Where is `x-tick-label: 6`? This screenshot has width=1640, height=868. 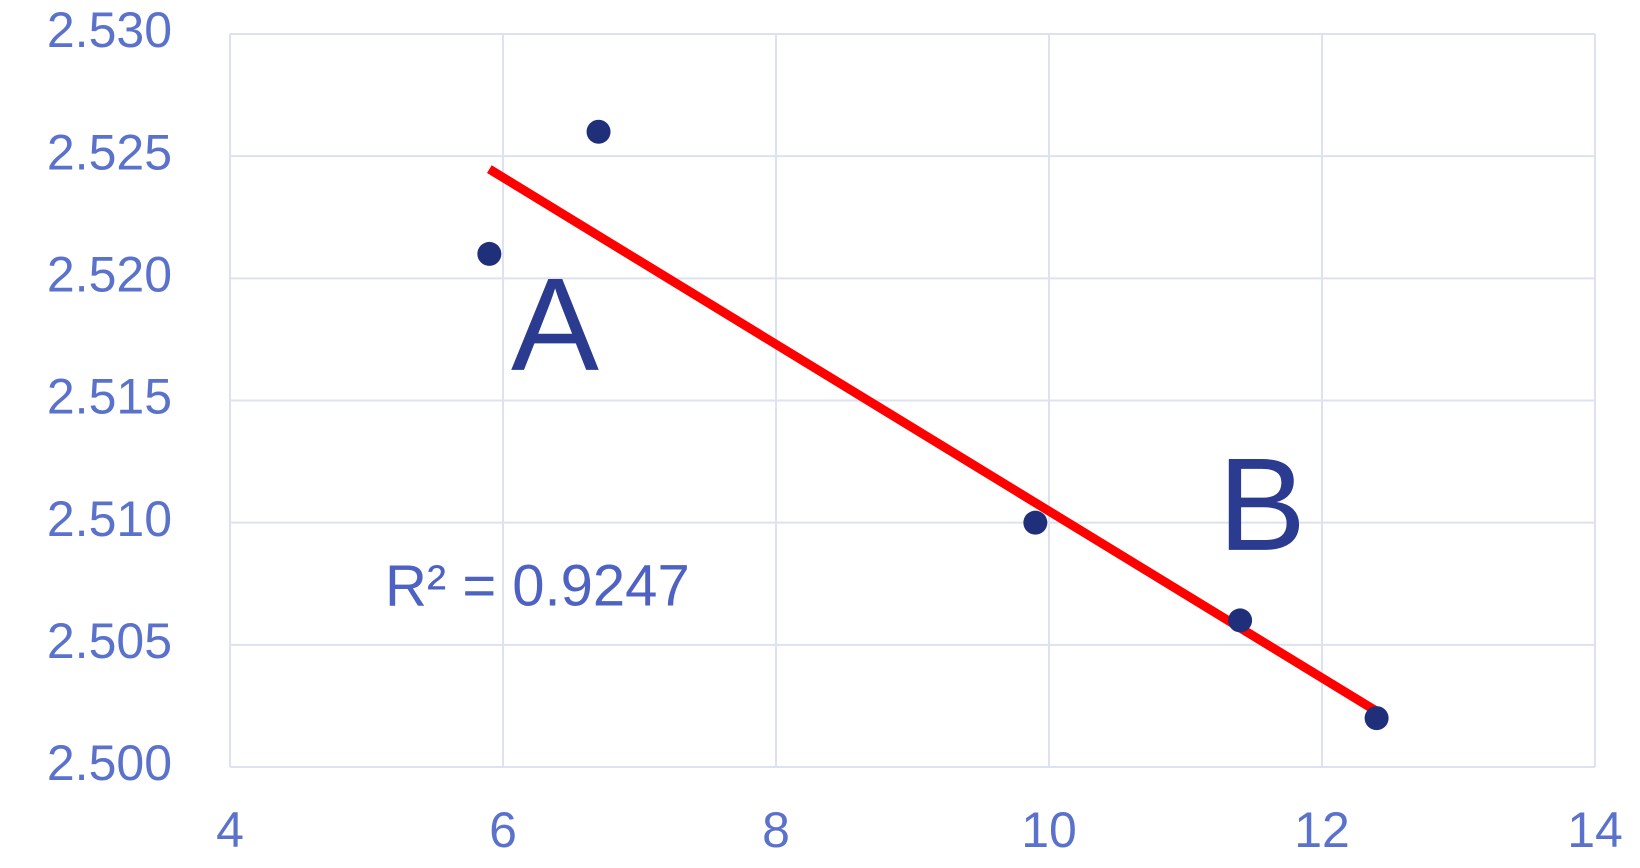
x-tick-label: 6 is located at coordinates (503, 830).